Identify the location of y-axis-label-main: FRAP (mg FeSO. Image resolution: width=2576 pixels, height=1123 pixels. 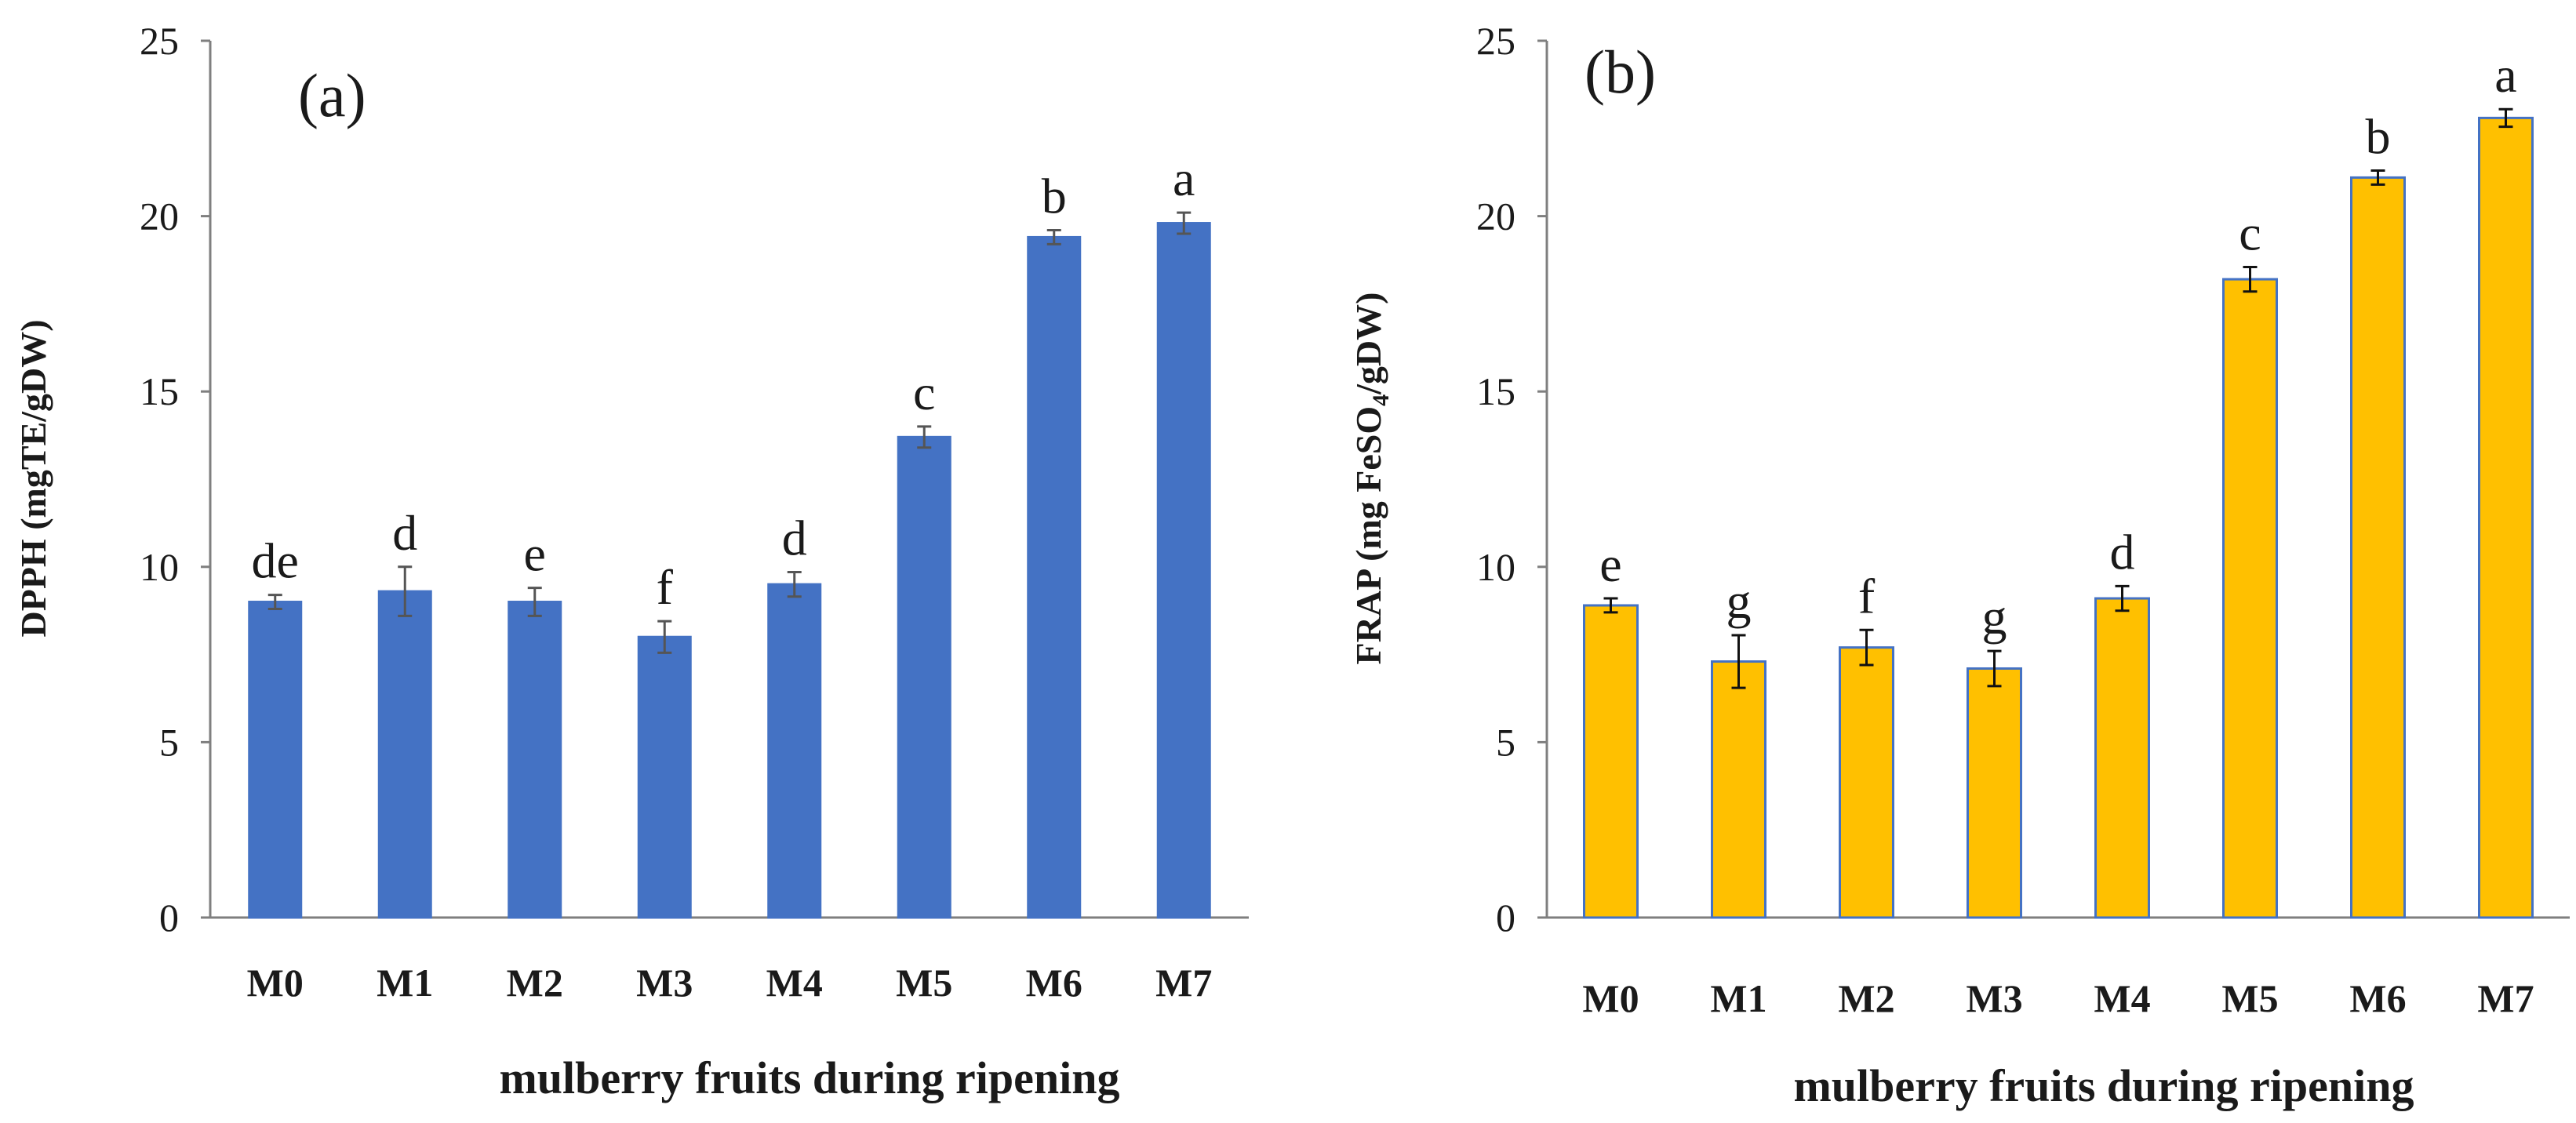
(1368, 535).